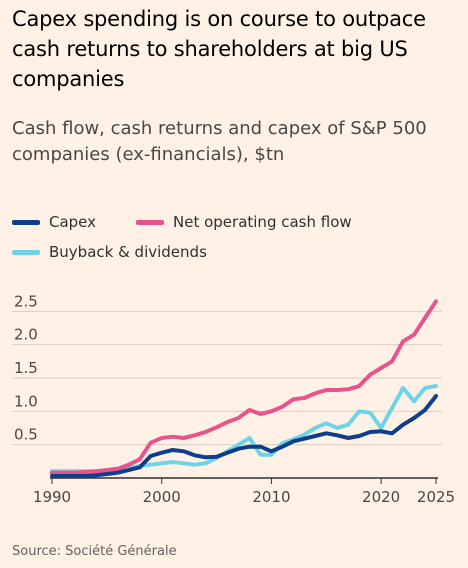  Describe the element at coordinates (26, 301) in the screenshot. I see `y-tick-label: 2.5` at that location.